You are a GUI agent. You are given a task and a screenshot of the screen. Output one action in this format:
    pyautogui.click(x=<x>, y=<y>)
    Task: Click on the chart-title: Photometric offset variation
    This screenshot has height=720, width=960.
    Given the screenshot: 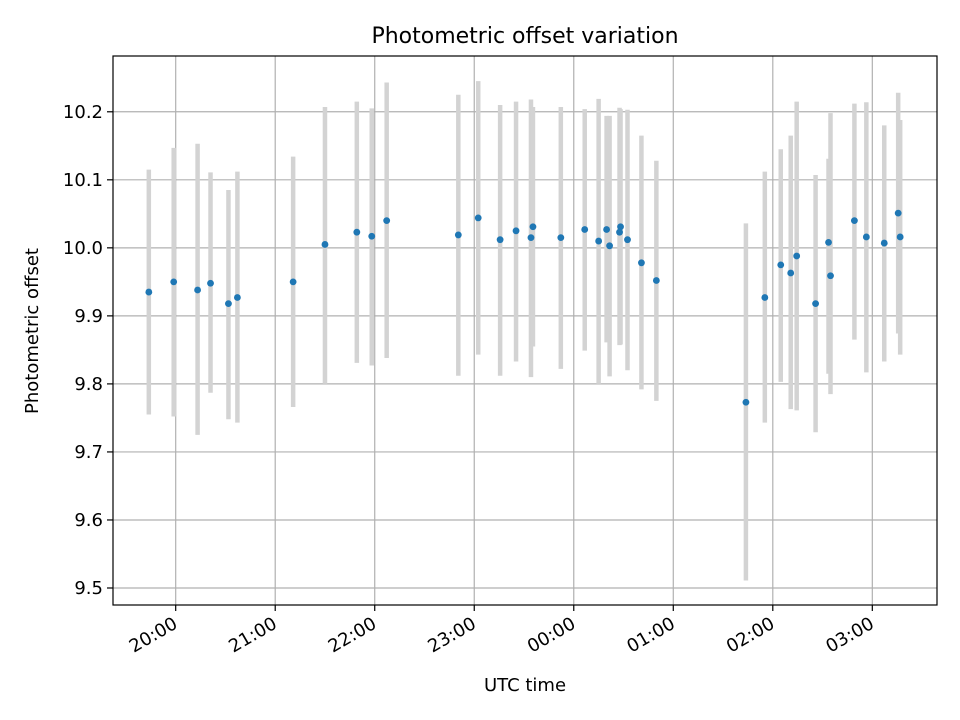 What is the action you would take?
    pyautogui.click(x=524, y=36)
    